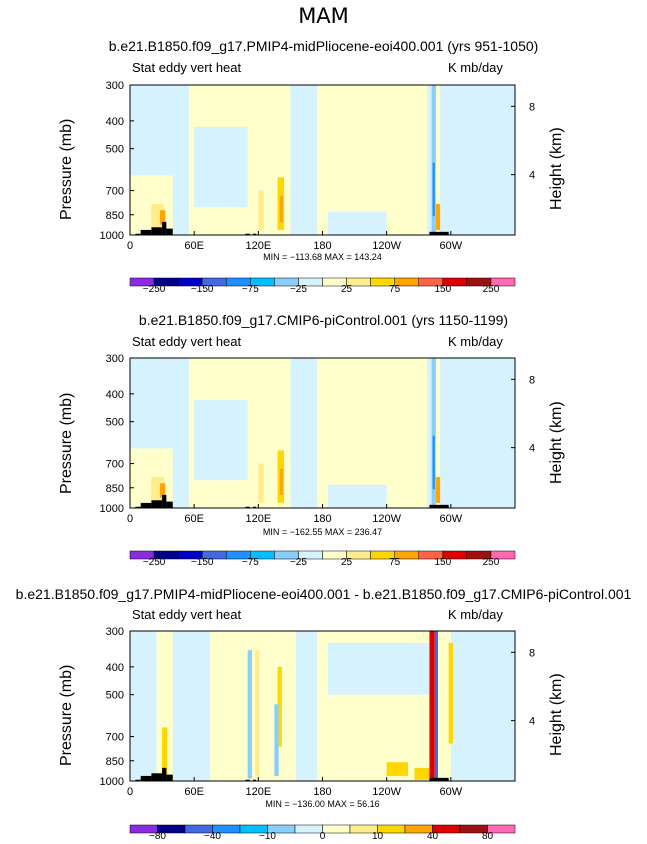  What do you see at coordinates (347, 289) in the screenshot?
I see `colorbar-label: 25` at bounding box center [347, 289].